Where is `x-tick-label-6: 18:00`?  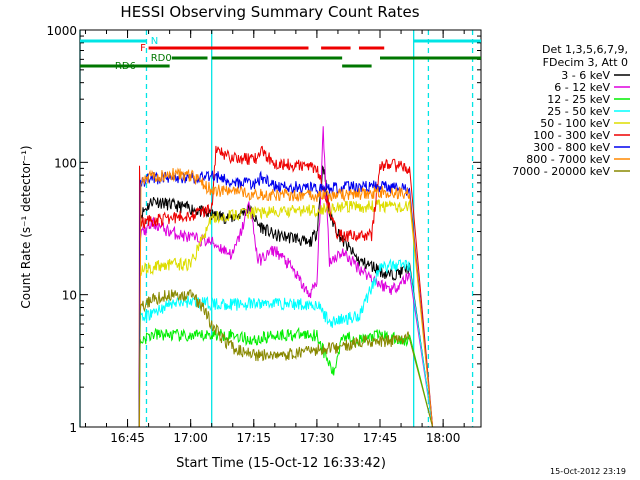
x-tick-label-6: 18:00 is located at coordinates (443, 438).